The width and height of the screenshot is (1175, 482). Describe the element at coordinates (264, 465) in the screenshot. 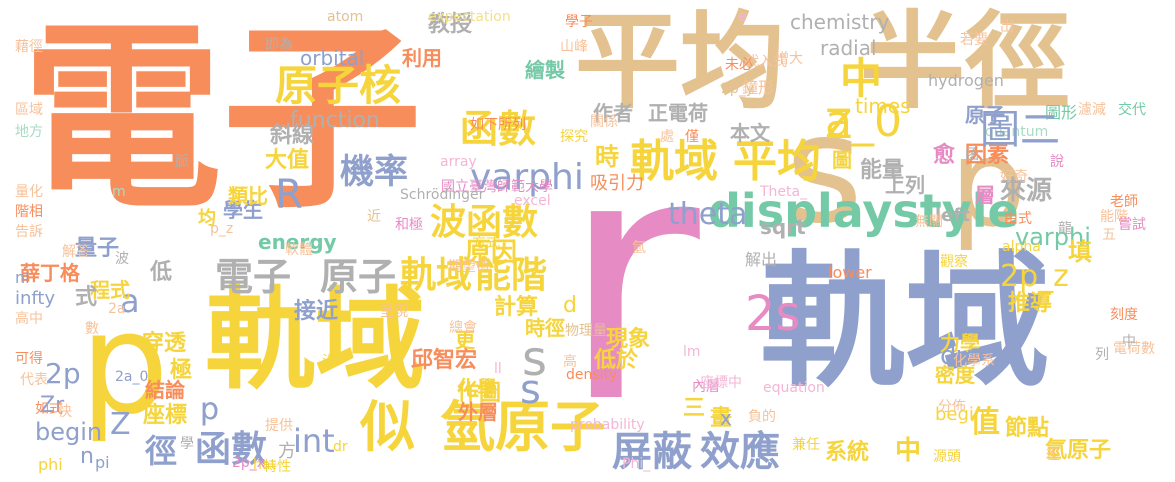

I see `cloud-word: hat` at that location.